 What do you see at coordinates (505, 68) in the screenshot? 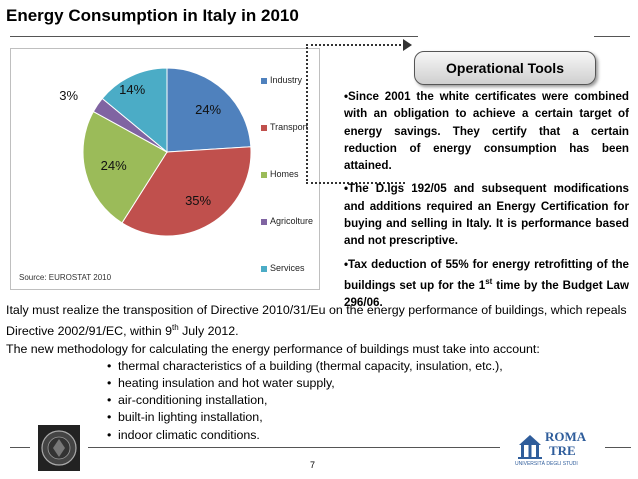
I see `operational-tools-heading: Operational Tools` at bounding box center [505, 68].